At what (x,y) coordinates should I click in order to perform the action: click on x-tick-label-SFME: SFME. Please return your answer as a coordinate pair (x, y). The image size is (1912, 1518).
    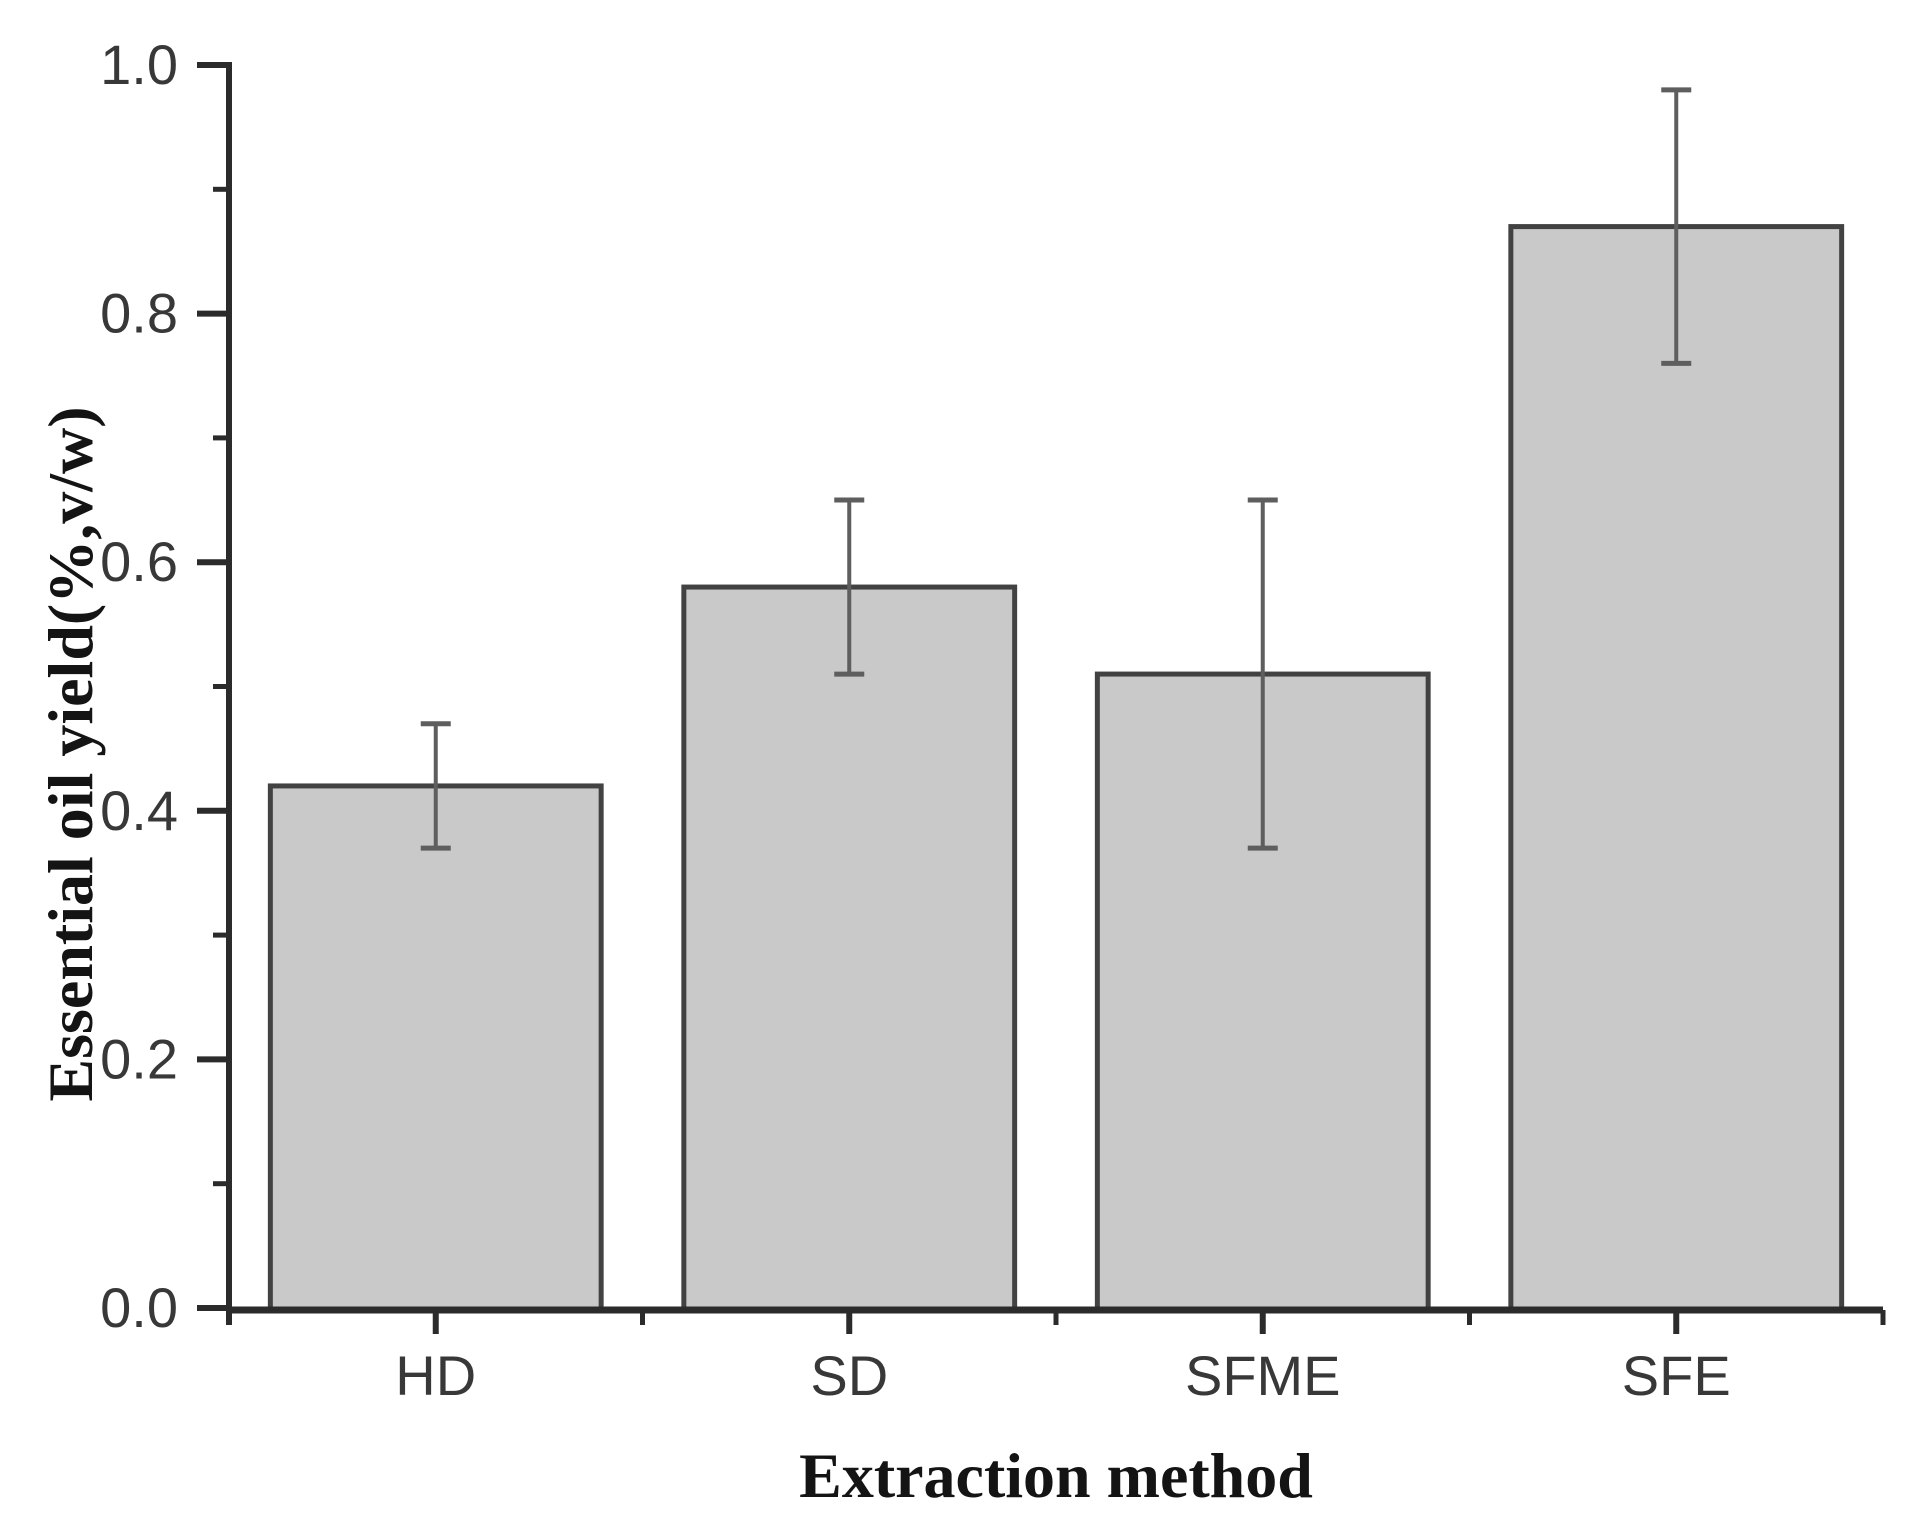
    Looking at the image, I should click on (1263, 1375).